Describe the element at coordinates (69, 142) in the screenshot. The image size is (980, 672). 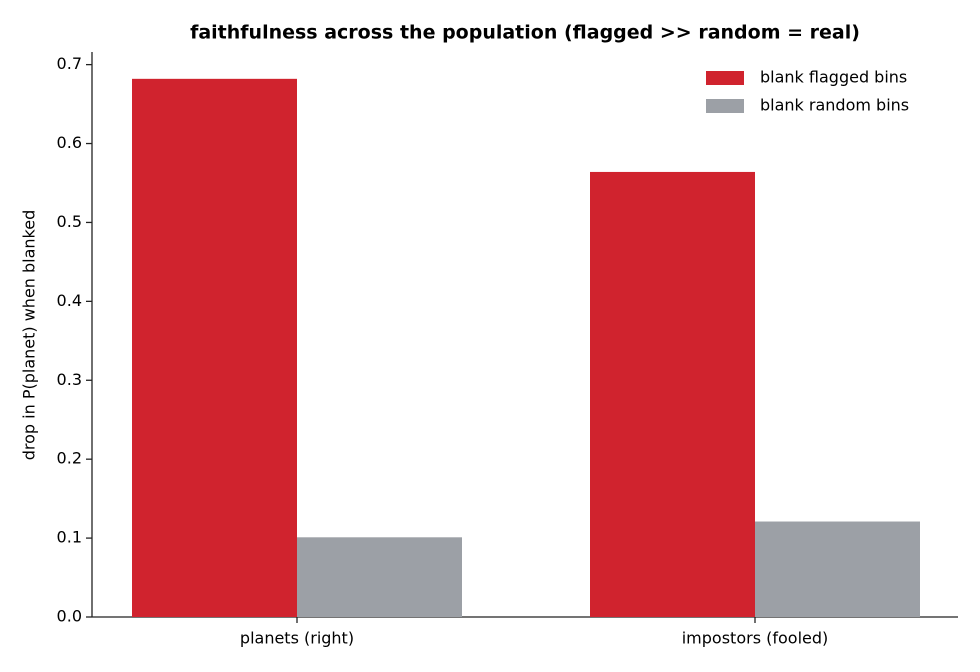
I see `y-tick-label: 0.6` at that location.